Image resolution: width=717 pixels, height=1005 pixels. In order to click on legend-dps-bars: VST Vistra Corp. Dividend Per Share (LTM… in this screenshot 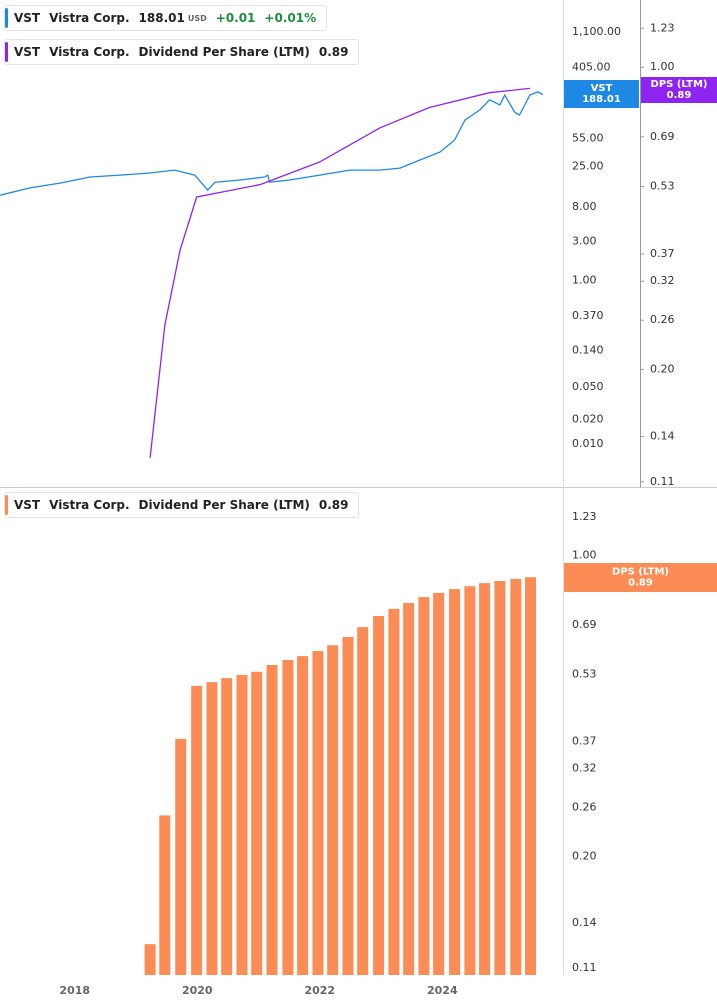, I will do `click(182, 505)`.